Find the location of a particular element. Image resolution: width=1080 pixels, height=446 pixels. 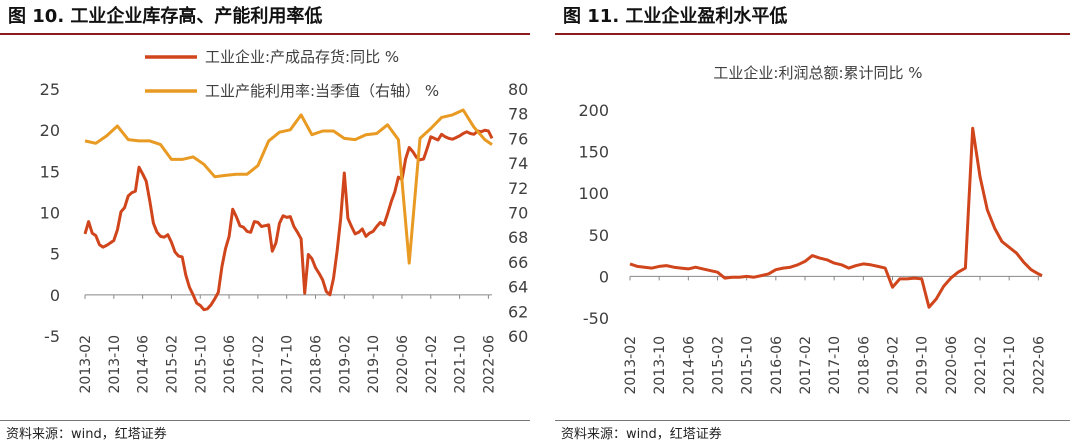

y-left-tick-label: 15 is located at coordinates (50, 171).